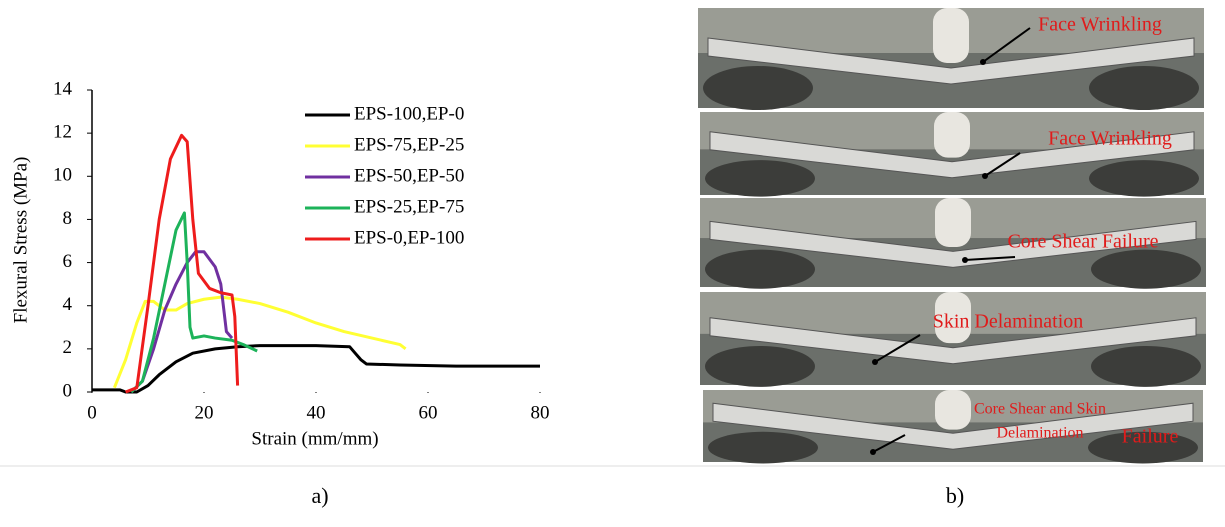 This screenshot has width=1225, height=527. I want to click on y-axis-title: Flexural Stress (MPa), so click(20, 240).